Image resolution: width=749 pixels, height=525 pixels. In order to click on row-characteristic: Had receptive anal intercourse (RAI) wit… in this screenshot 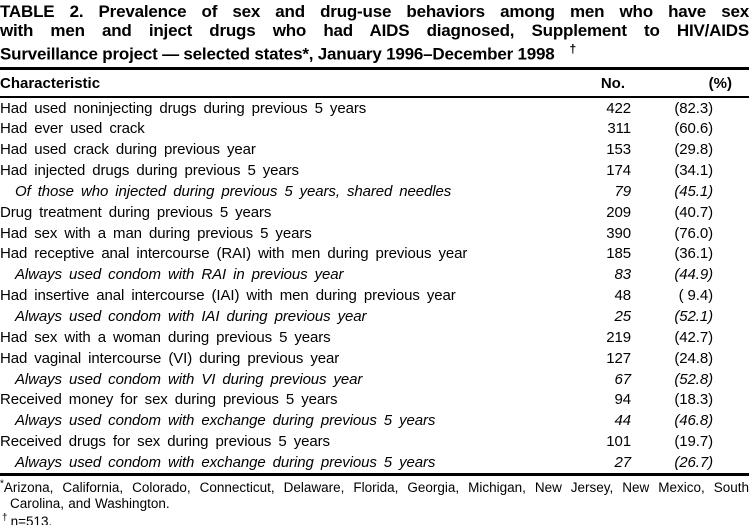, I will do `click(234, 254)`.